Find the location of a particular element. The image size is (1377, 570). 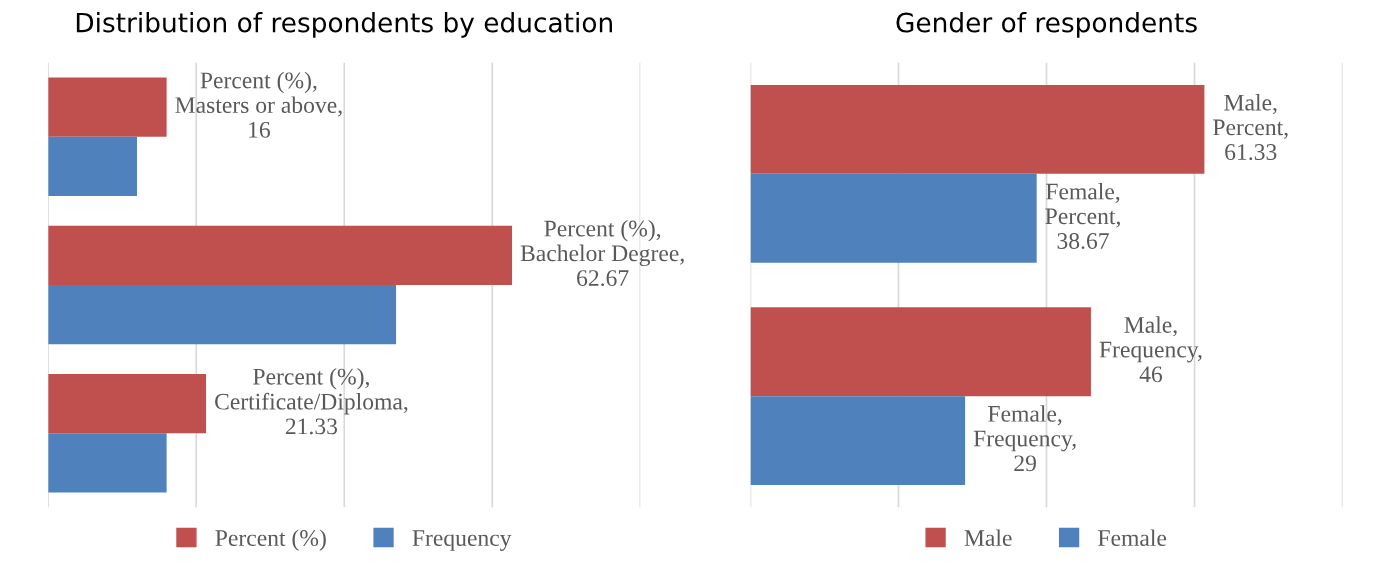

data-label: Male, Percent, 61.33 is located at coordinates (1250, 127).